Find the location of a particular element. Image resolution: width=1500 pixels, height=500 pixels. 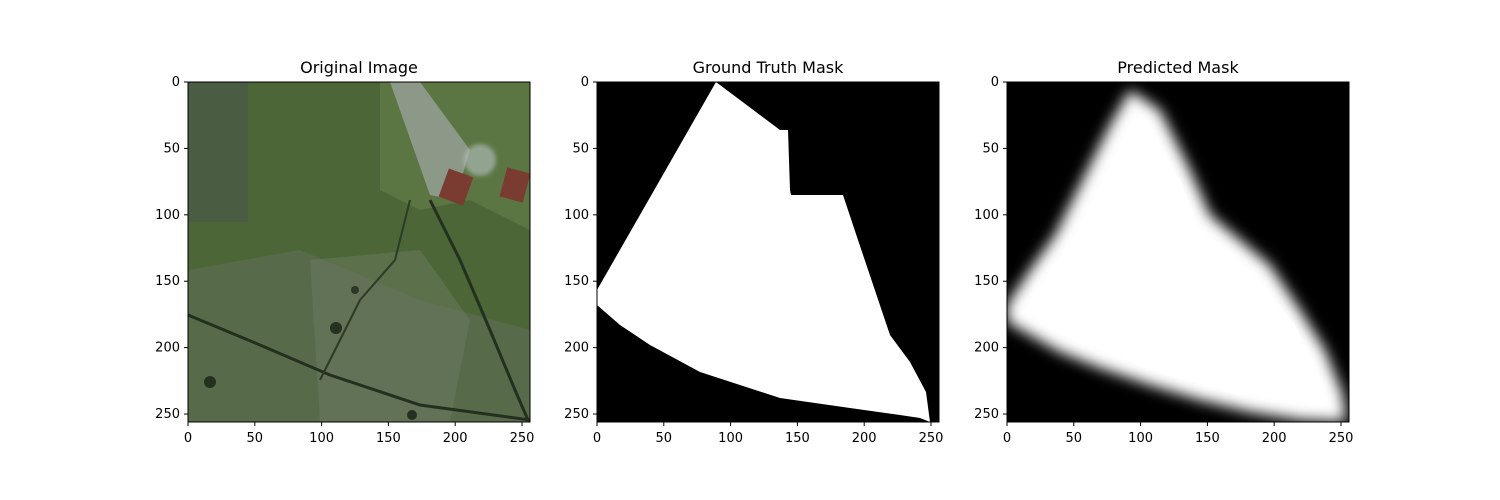

panel-title-predicted: Predicted Mask is located at coordinates (1178, 67).